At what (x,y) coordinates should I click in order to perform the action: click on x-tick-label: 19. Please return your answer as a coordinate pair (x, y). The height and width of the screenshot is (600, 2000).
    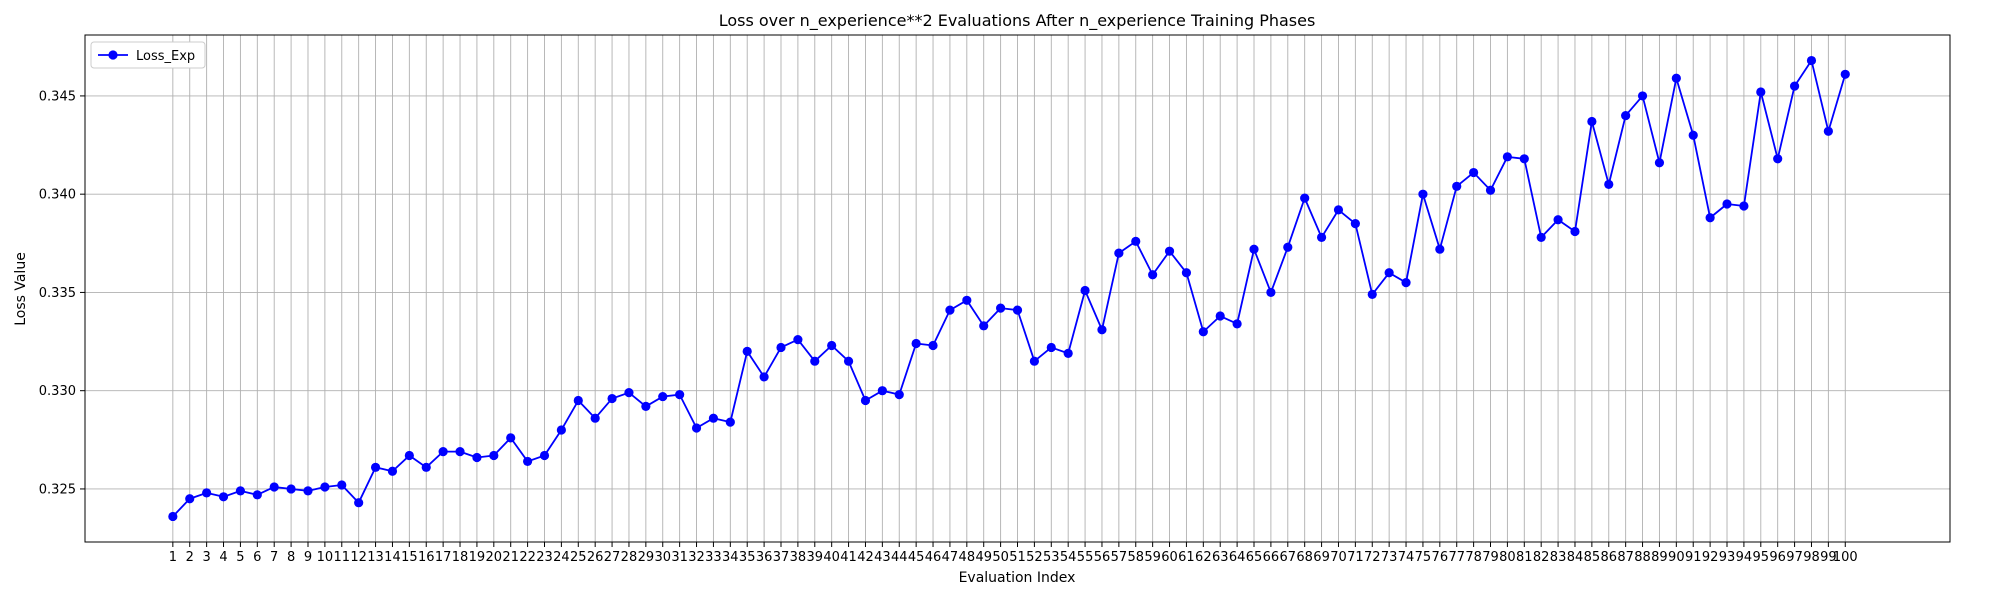
    Looking at the image, I should click on (477, 557).